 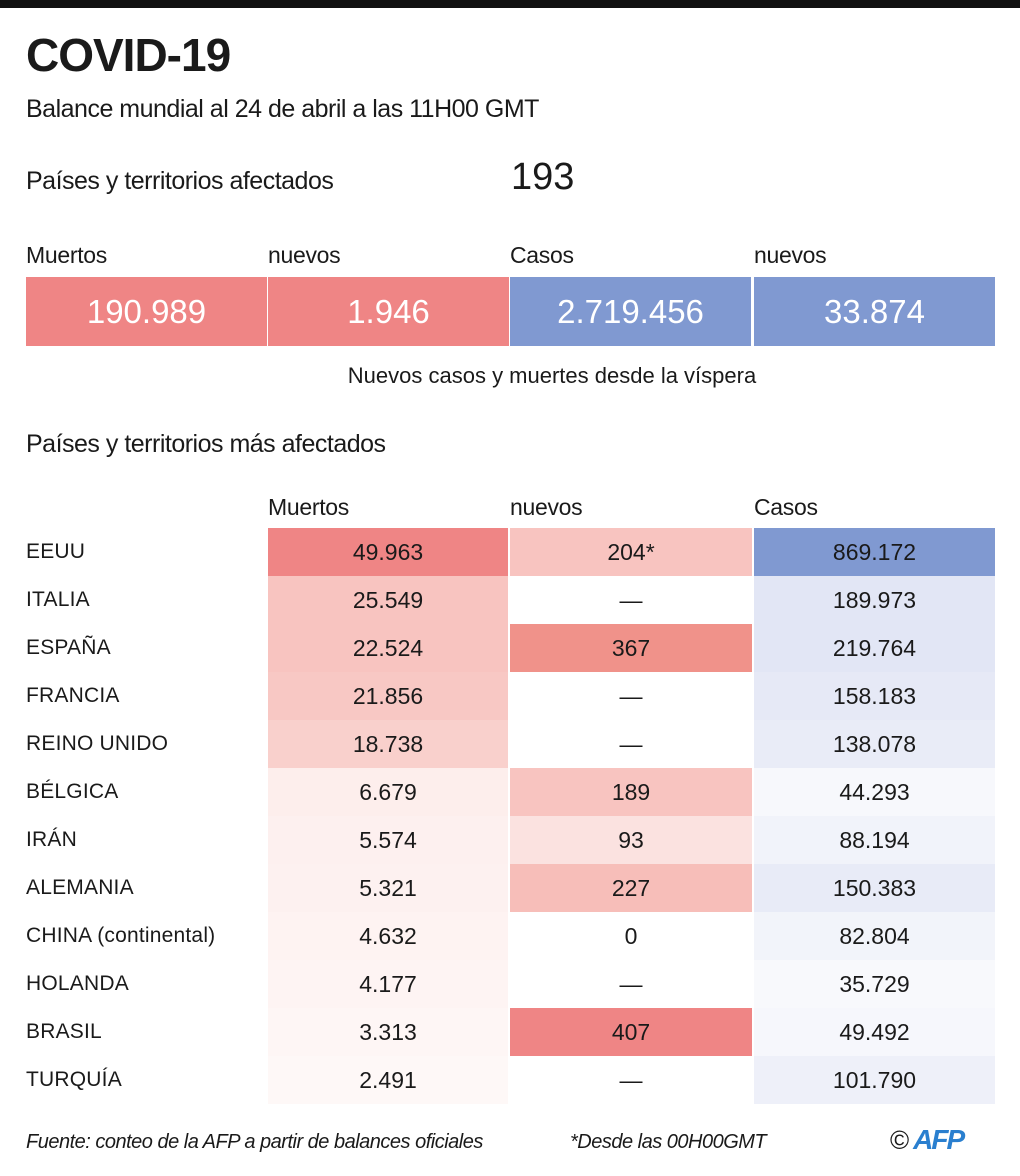 I want to click on deaths-cell: 25.549, so click(x=388, y=600).